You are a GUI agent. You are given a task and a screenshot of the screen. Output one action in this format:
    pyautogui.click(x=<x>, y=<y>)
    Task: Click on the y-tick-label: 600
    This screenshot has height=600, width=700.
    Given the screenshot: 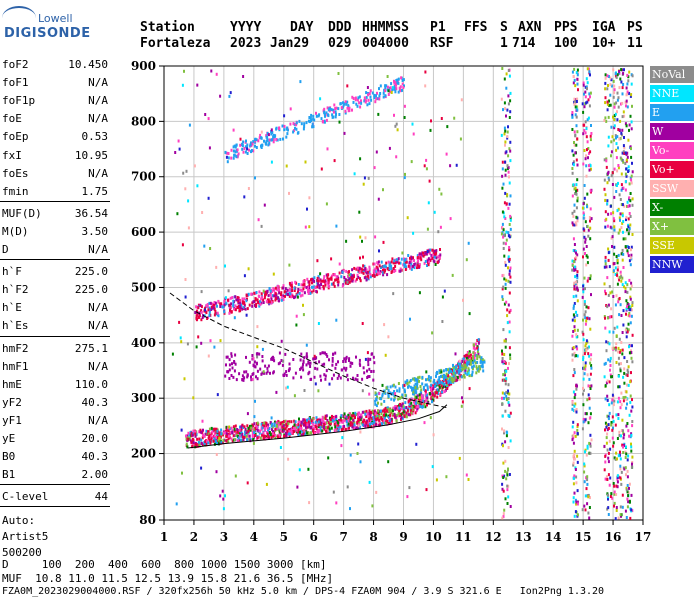 What is the action you would take?
    pyautogui.click(x=143, y=232)
    